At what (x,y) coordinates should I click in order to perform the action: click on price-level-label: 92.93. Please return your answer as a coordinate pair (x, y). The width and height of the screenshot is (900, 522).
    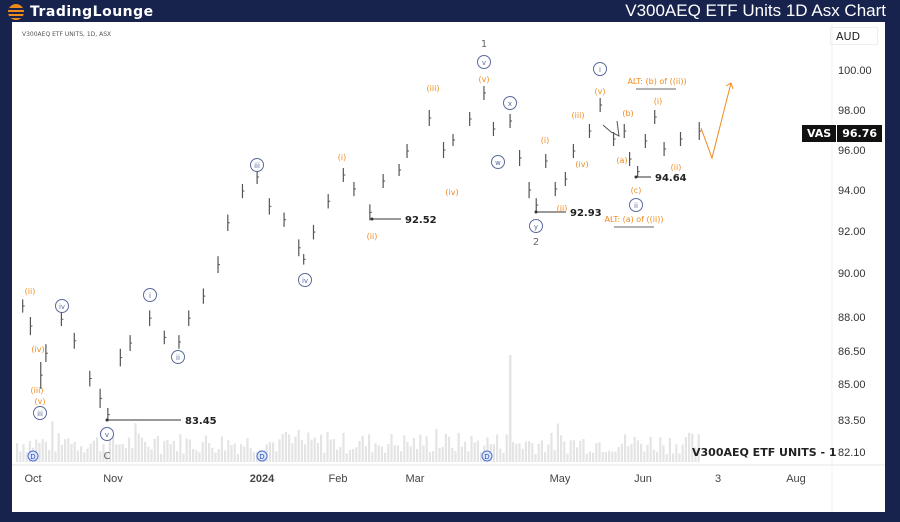
    Looking at the image, I should click on (586, 213).